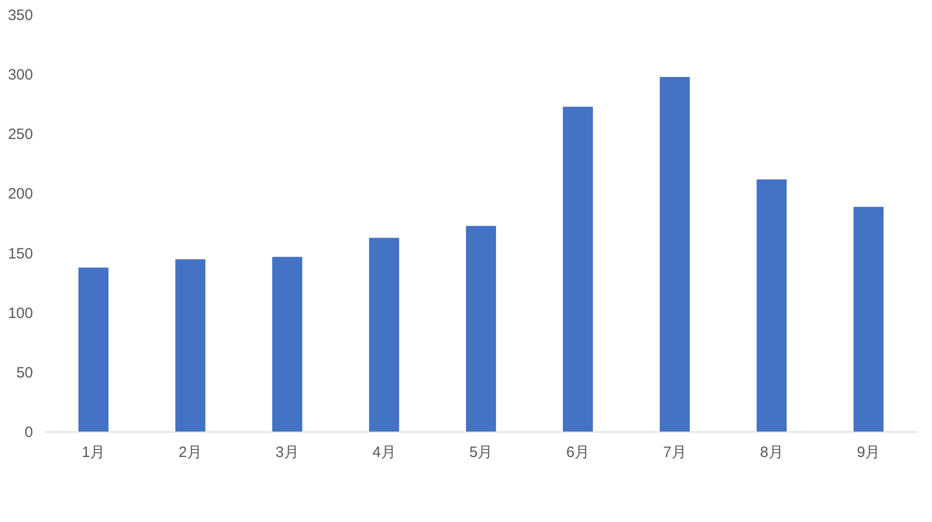 The width and height of the screenshot is (932, 522). I want to click on y-tick-label: 350, so click(20, 15).